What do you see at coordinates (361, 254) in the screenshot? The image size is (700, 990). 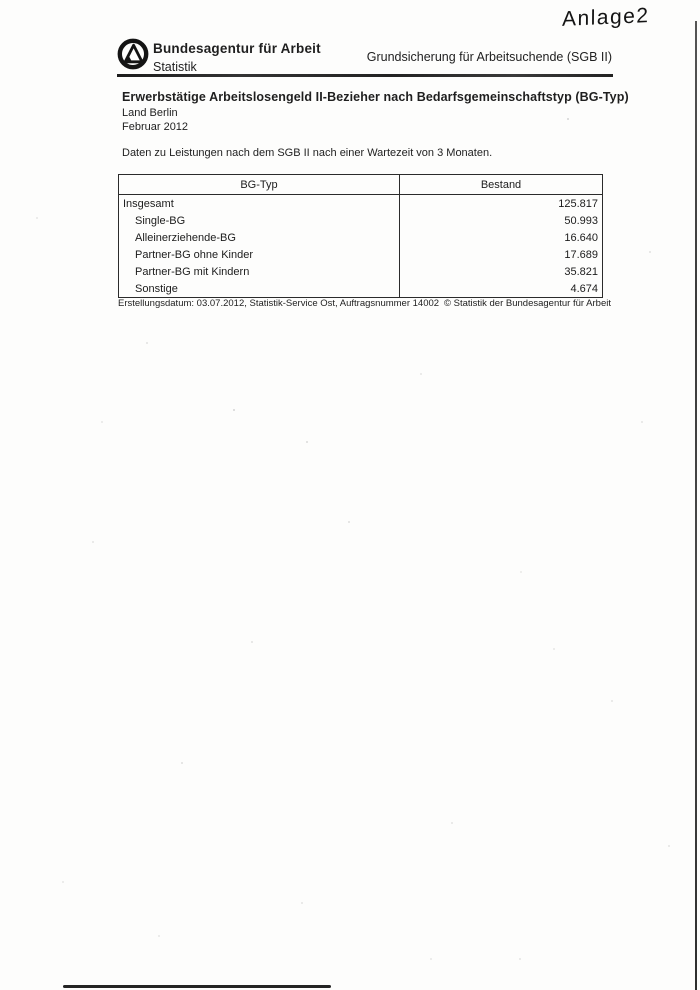 I see `table-row: Partner-BG ohne Kinder 17.689` at bounding box center [361, 254].